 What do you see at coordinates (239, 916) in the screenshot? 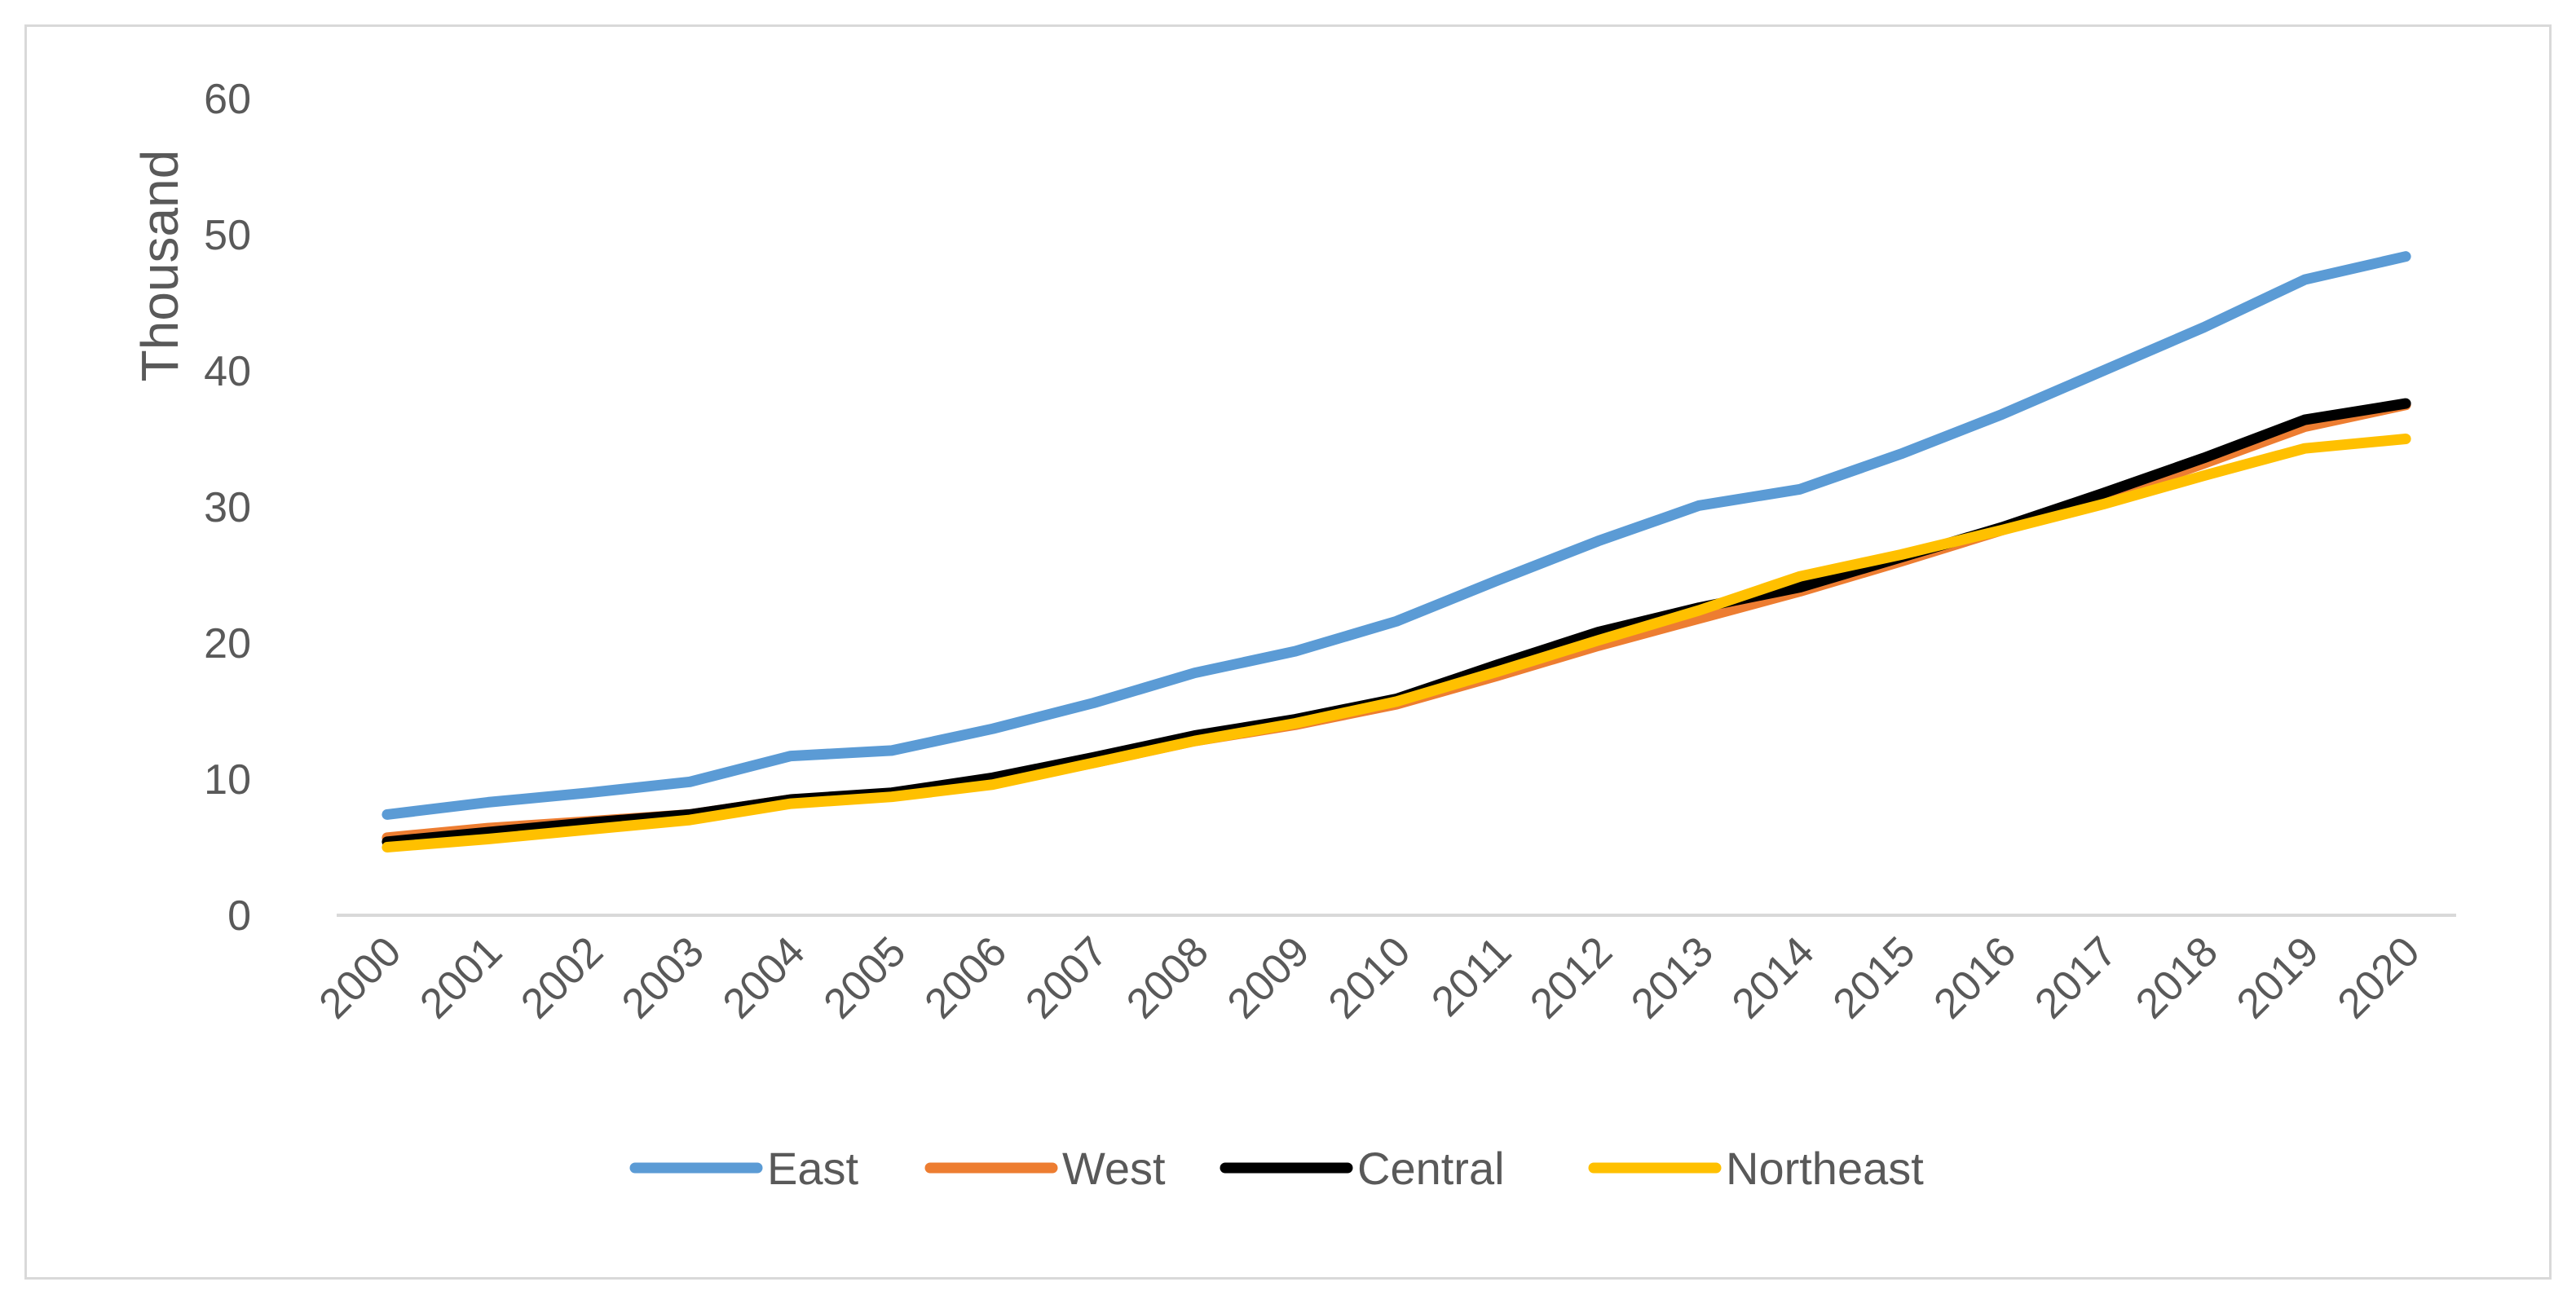
I see `y-tick-label: 0` at bounding box center [239, 916].